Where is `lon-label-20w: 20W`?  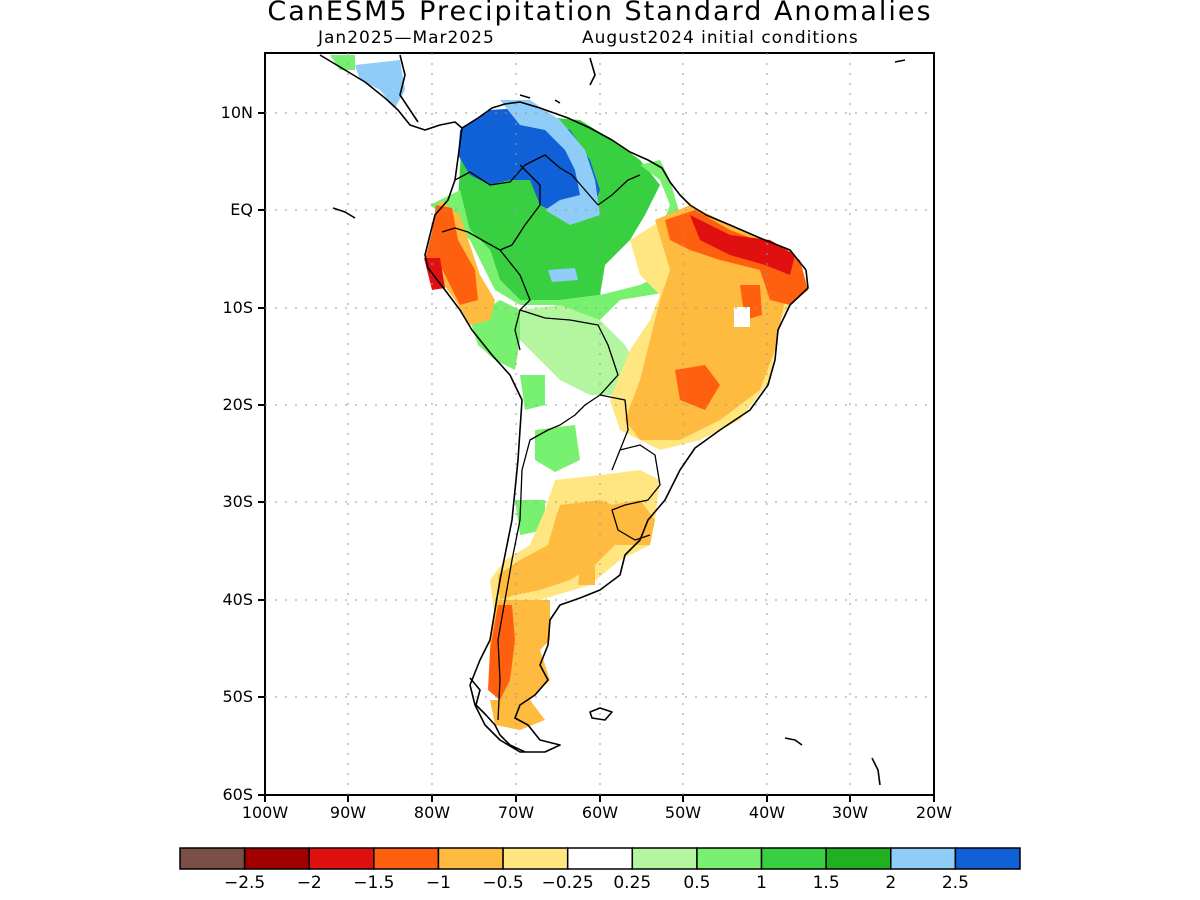
lon-label-20w: 20W is located at coordinates (934, 812).